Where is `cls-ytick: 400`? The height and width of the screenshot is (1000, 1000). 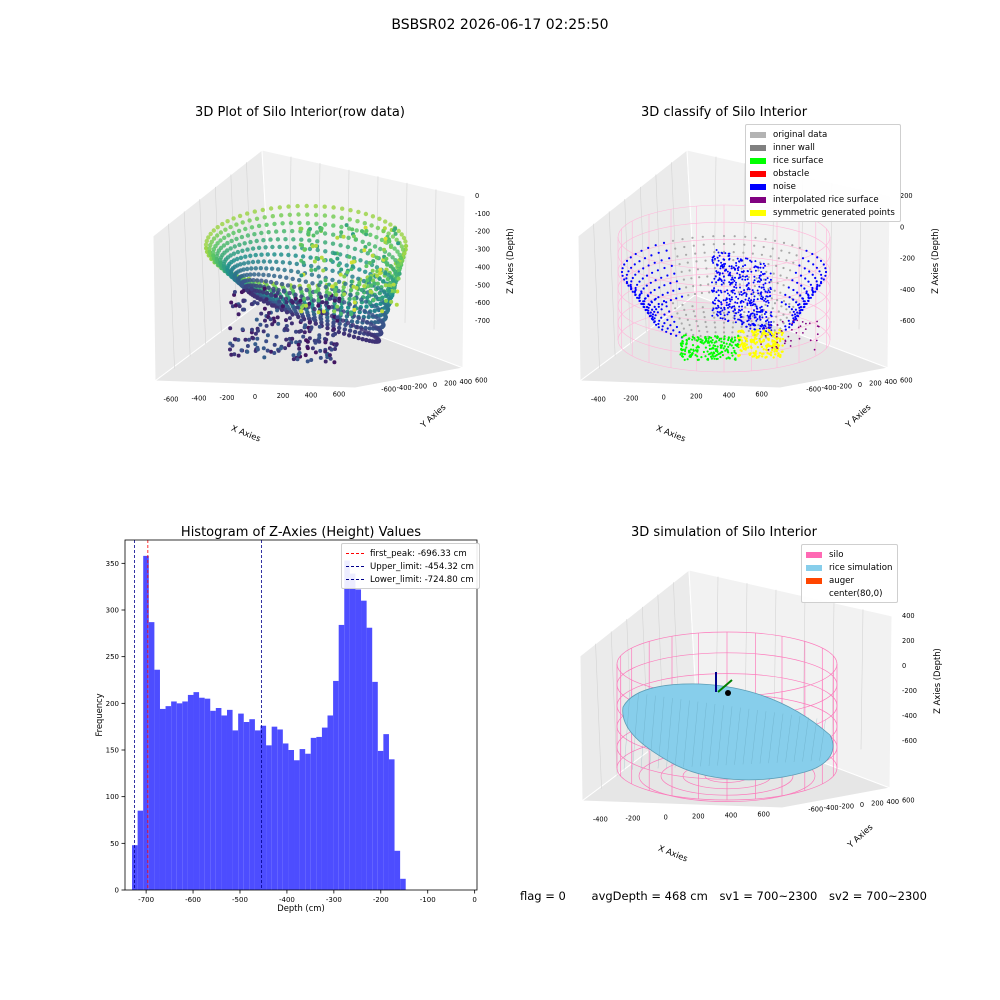
cls-ytick: 400 is located at coordinates (891, 382).